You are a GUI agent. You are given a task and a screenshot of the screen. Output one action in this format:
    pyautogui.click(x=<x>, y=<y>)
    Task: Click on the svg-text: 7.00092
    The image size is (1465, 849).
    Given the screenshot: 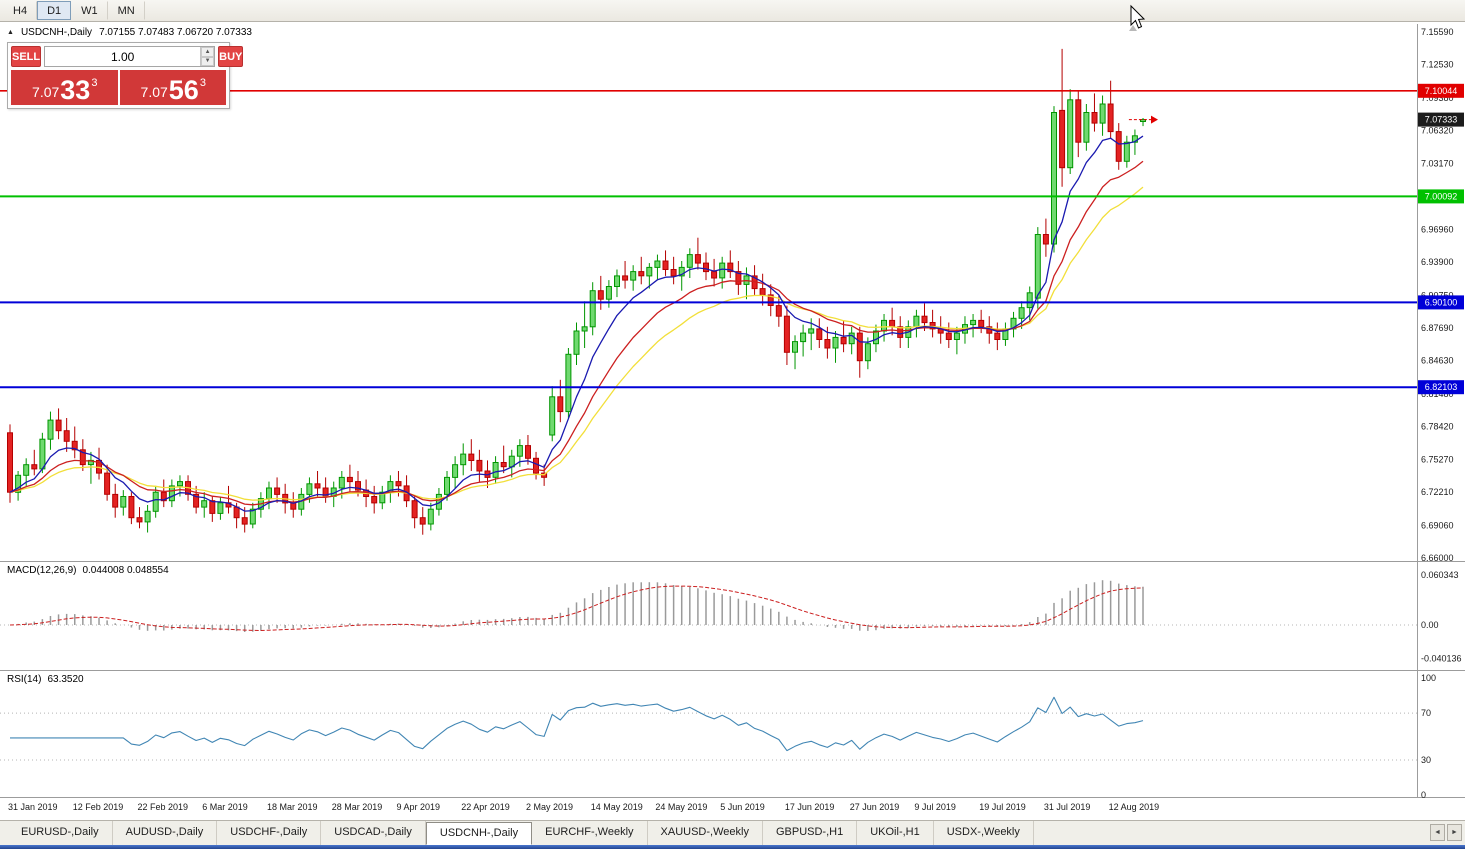 What is the action you would take?
    pyautogui.click(x=1441, y=196)
    